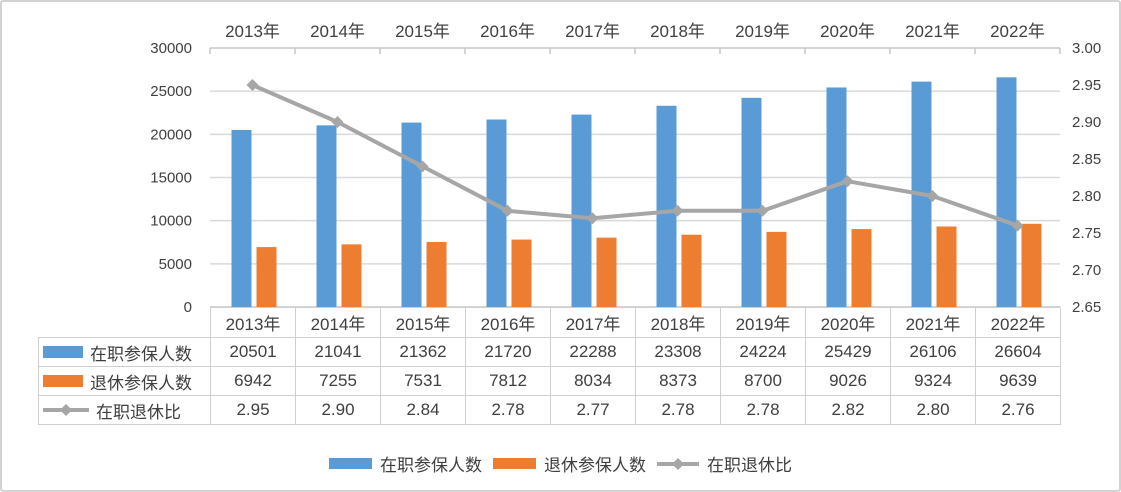 The image size is (1121, 492). Describe the element at coordinates (847, 31) in the screenshot. I see `category-label: 2020年` at that location.